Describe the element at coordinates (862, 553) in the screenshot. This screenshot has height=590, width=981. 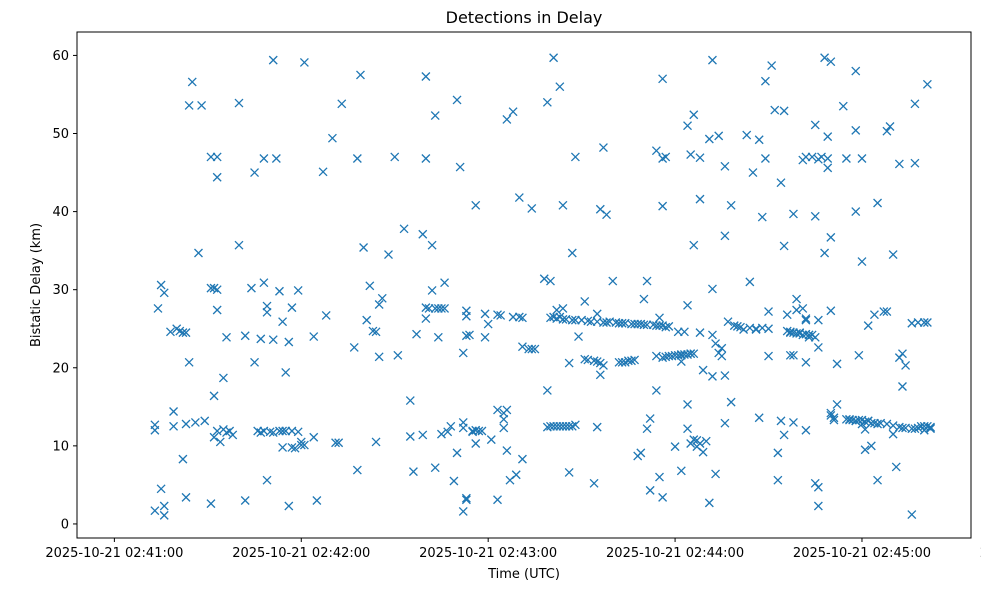
I see `x-tick-label: 2025-10-21 02:45:00` at that location.